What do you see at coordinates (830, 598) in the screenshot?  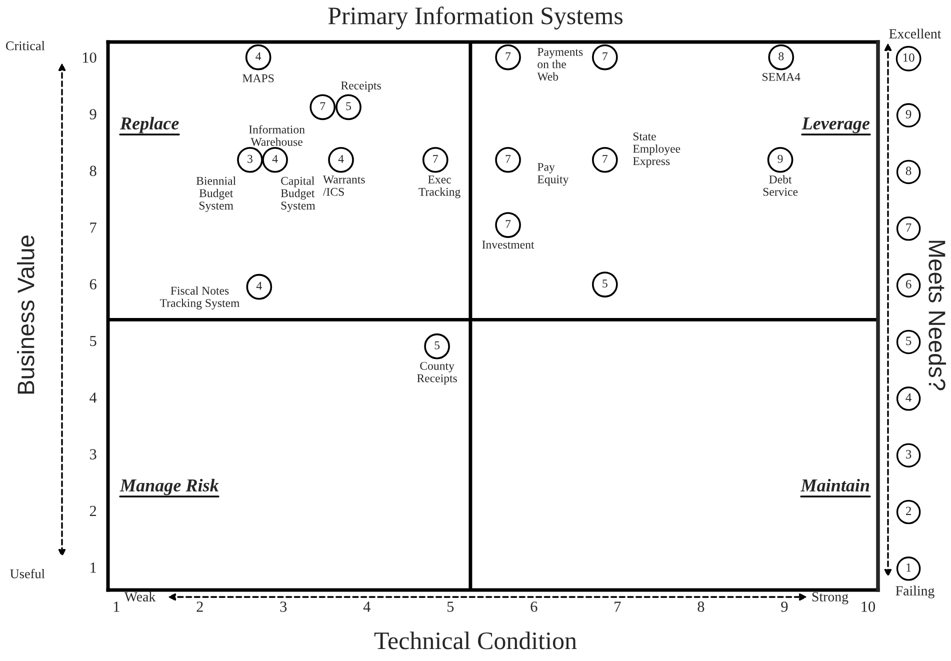 I see `text: Strong` at bounding box center [830, 598].